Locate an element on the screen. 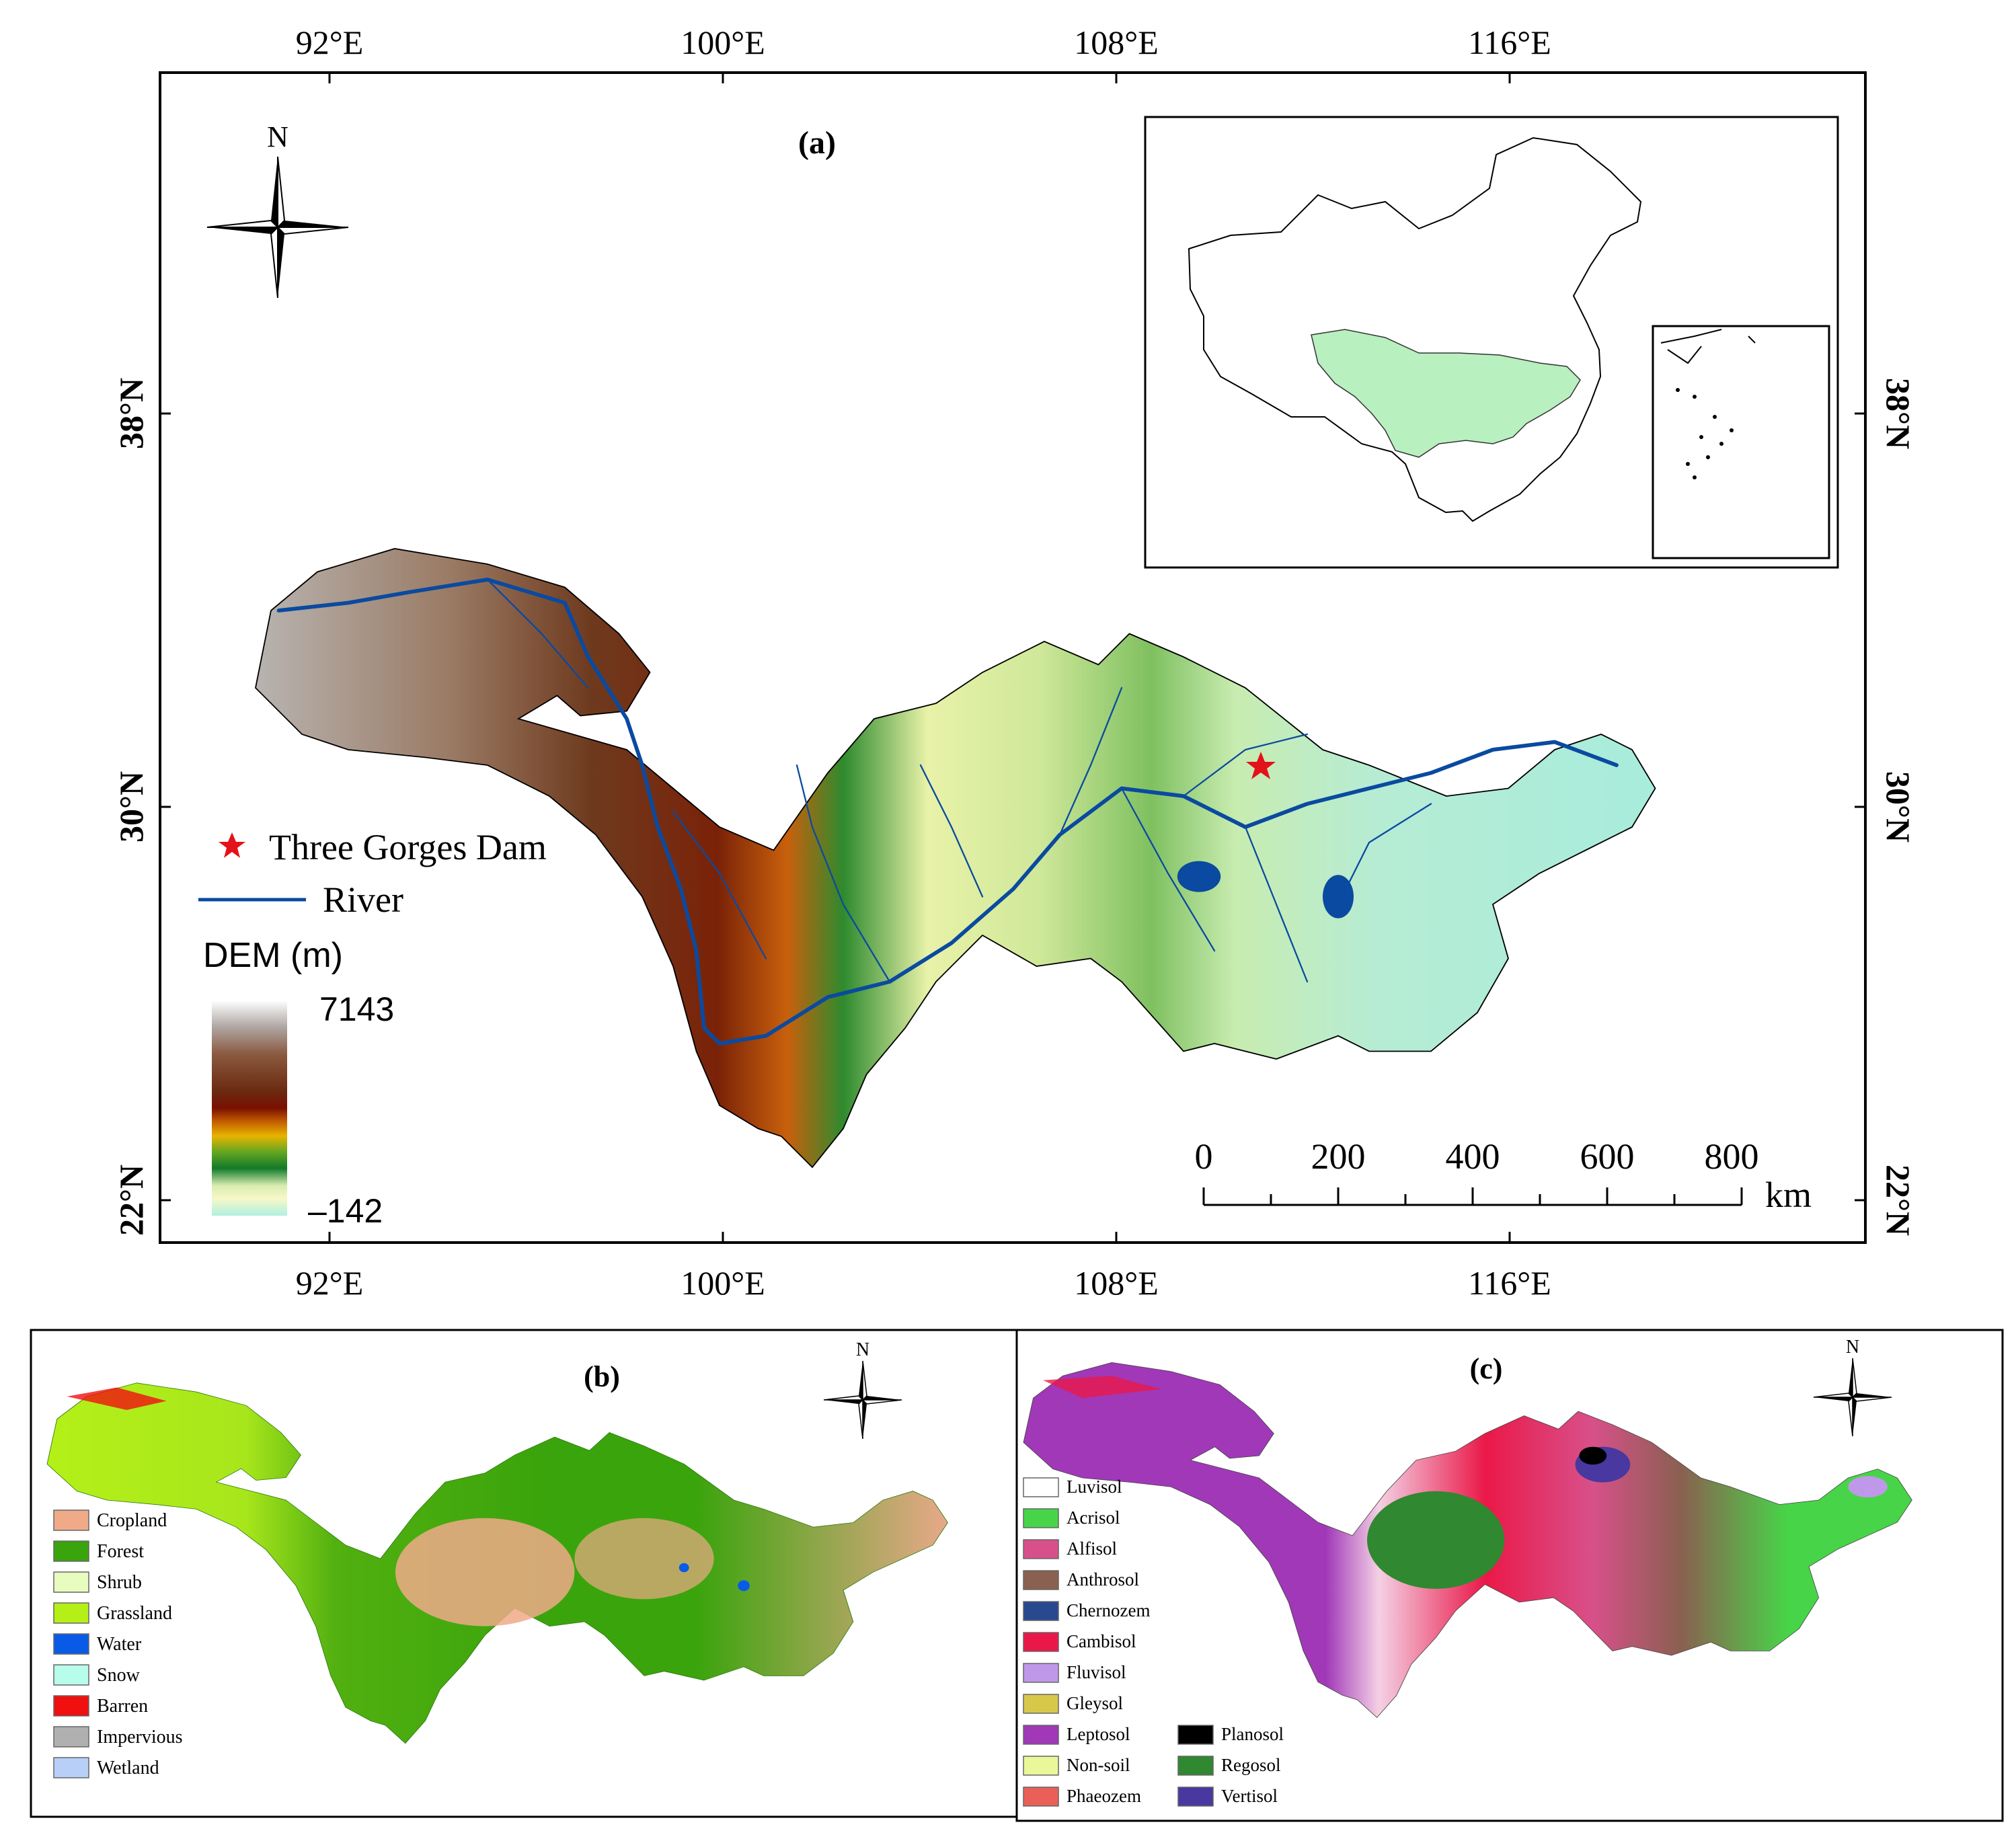 This screenshot has width=2016, height=1843. panel-c-label: (c) is located at coordinates (1487, 1368).